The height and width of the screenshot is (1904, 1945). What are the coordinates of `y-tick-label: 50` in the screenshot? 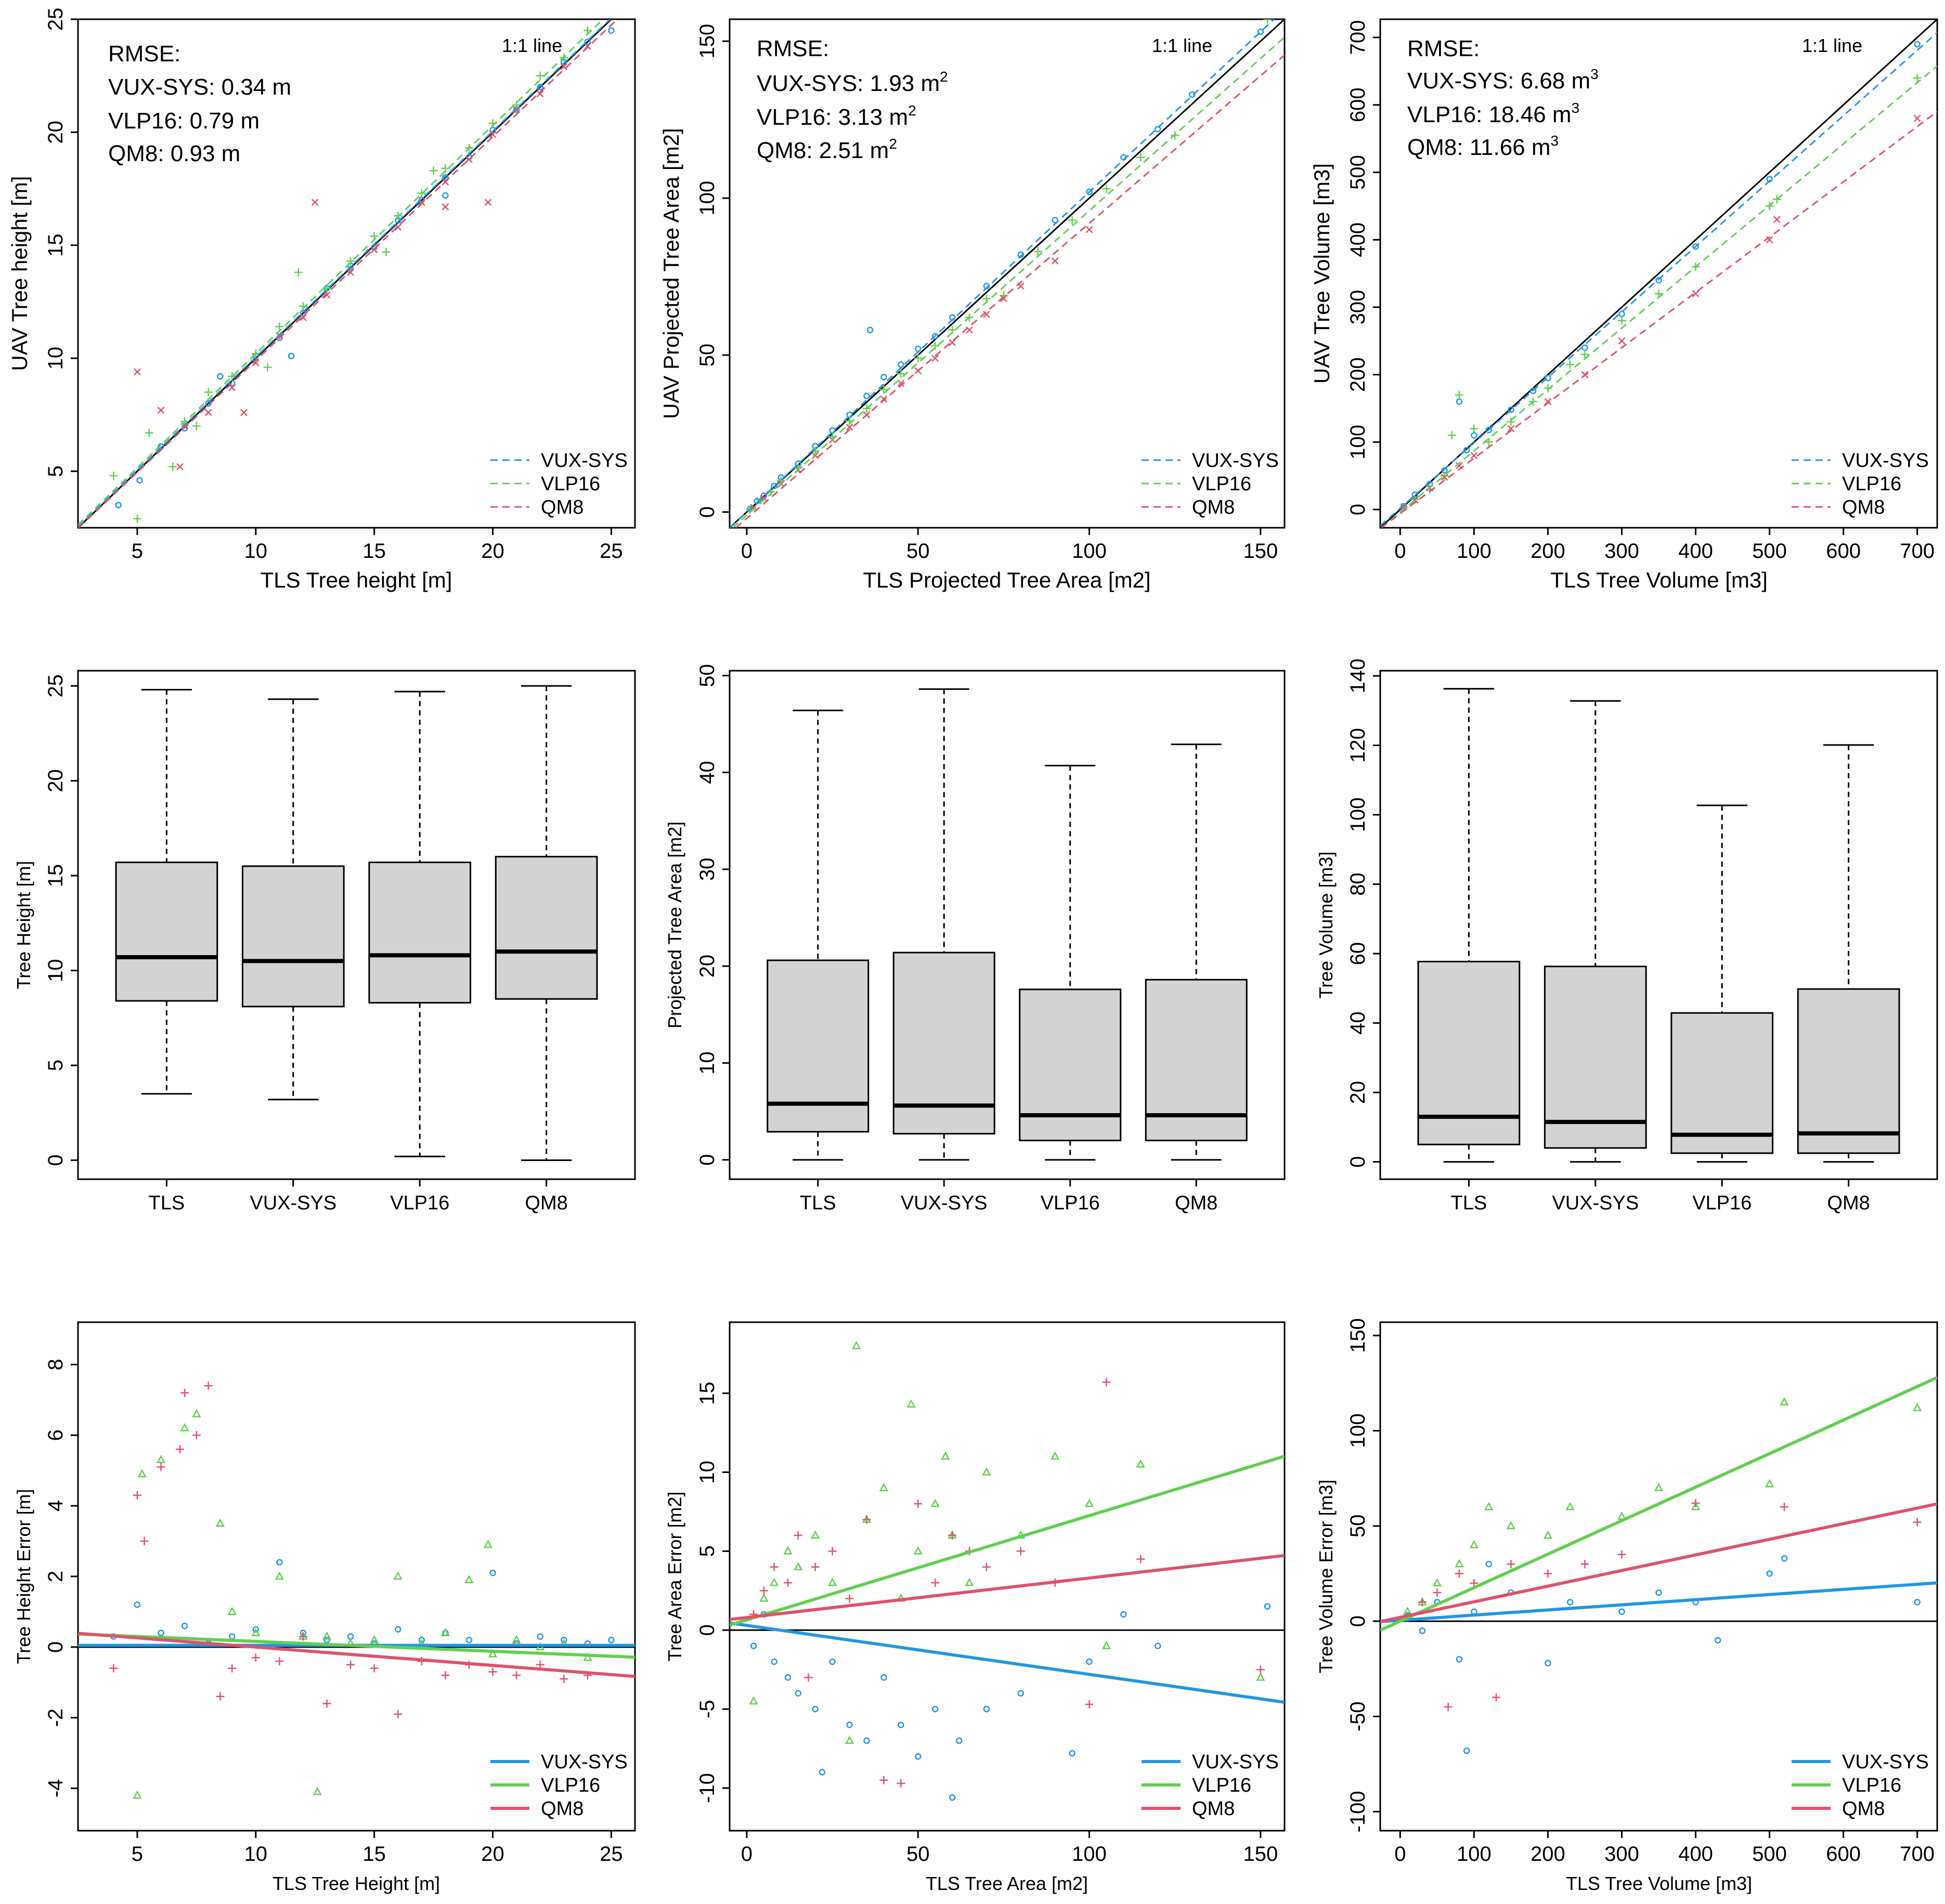 It's located at (707, 355).